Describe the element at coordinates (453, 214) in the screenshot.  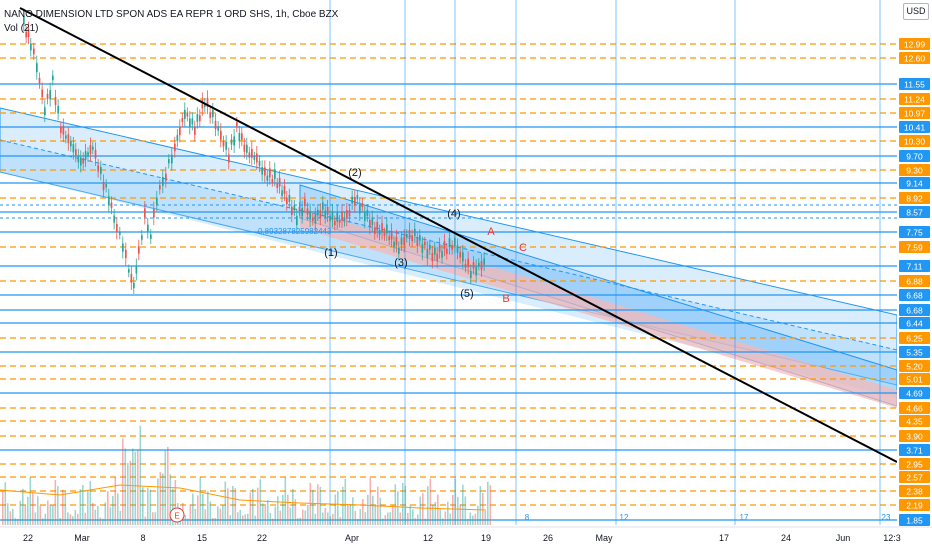
I see `wave-label: (4)` at that location.